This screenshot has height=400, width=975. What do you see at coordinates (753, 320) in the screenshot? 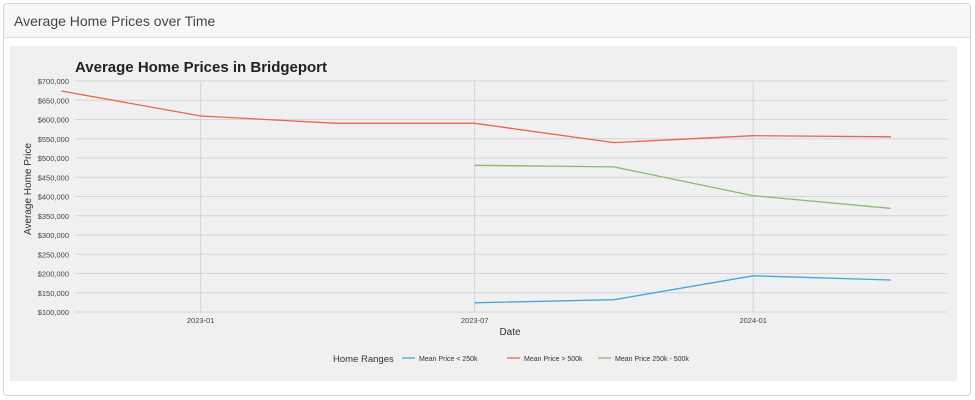
I see `x-tick-label: 2024-01` at bounding box center [753, 320].